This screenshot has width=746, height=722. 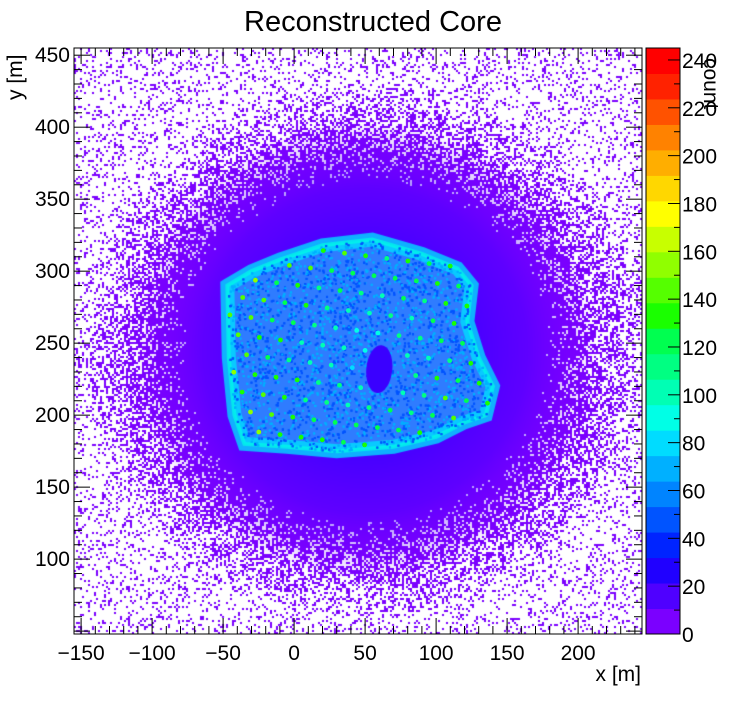 I want to click on x-tick-label: 150, so click(x=507, y=653).